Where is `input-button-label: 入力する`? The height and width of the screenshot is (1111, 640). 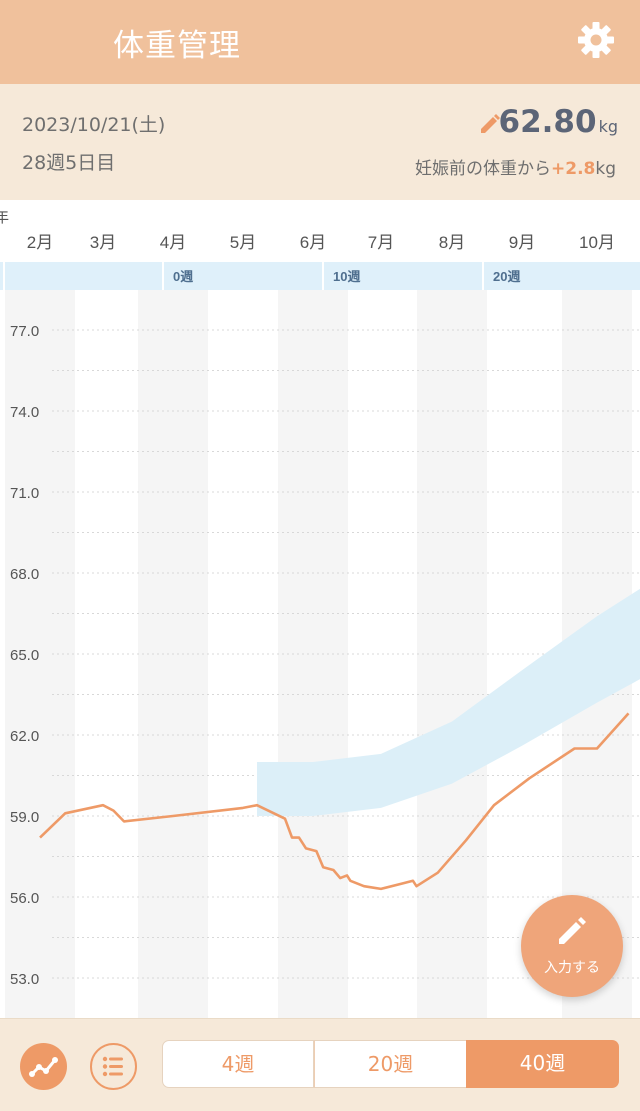 input-button-label: 入力する is located at coordinates (572, 968).